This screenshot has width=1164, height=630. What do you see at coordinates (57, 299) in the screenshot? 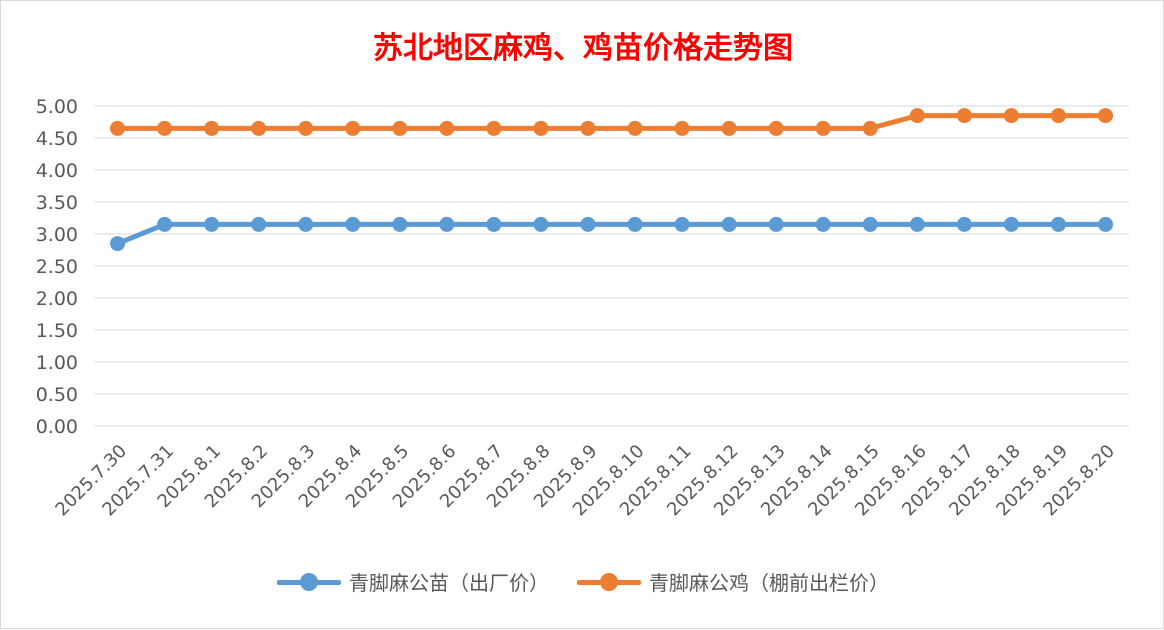
I see `y-tick-label-4: 2.00` at bounding box center [57, 299].